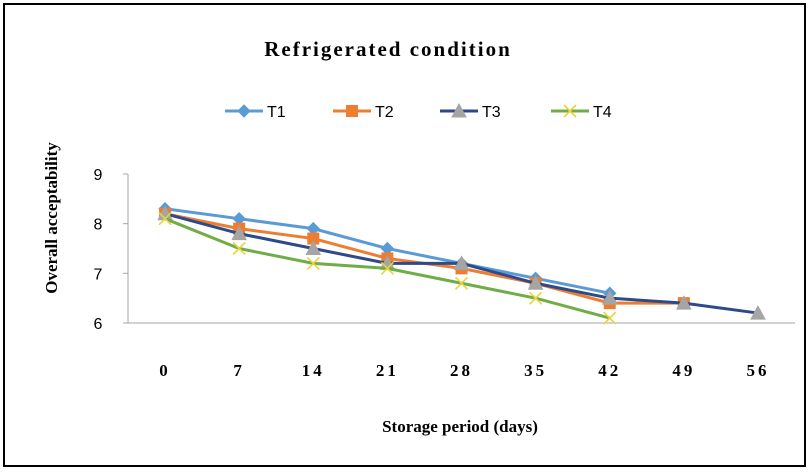 Image resolution: width=811 pixels, height=472 pixels. I want to click on x-axis: 0 7 14 21 28 35 42 49 56, so click(461, 351).